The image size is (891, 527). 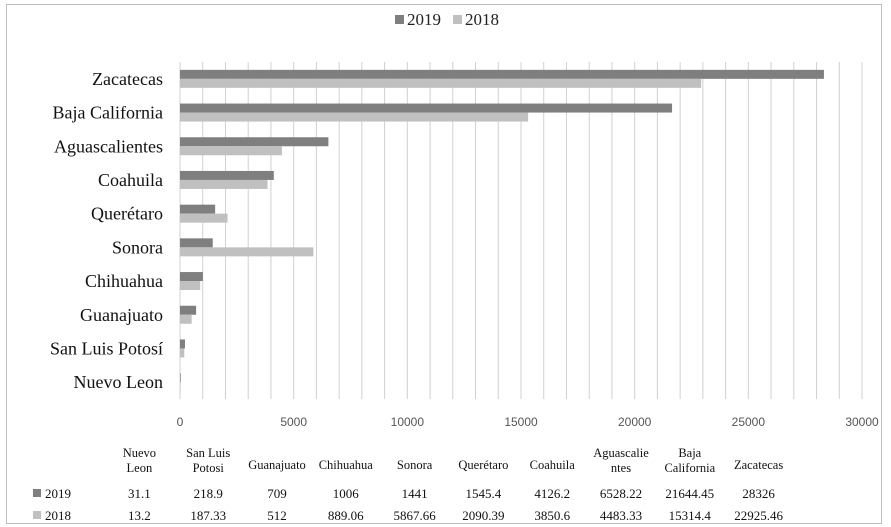 I want to click on x-tick-label: 25000, so click(x=749, y=422).